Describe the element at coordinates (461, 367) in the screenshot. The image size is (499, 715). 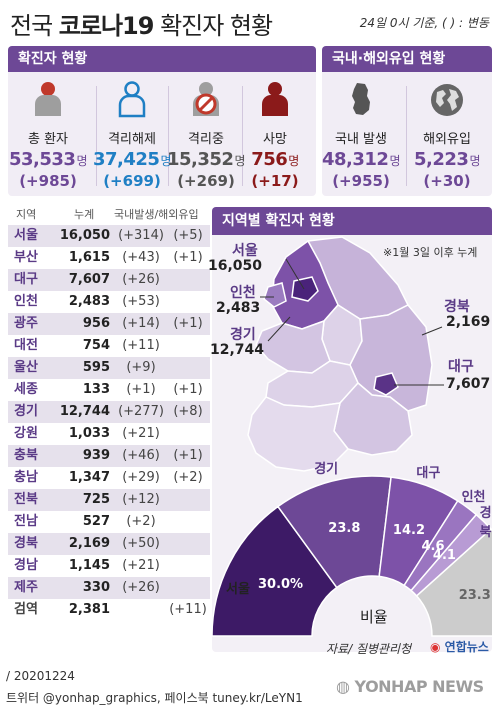
I see `map-label-daegu: 대구` at that location.